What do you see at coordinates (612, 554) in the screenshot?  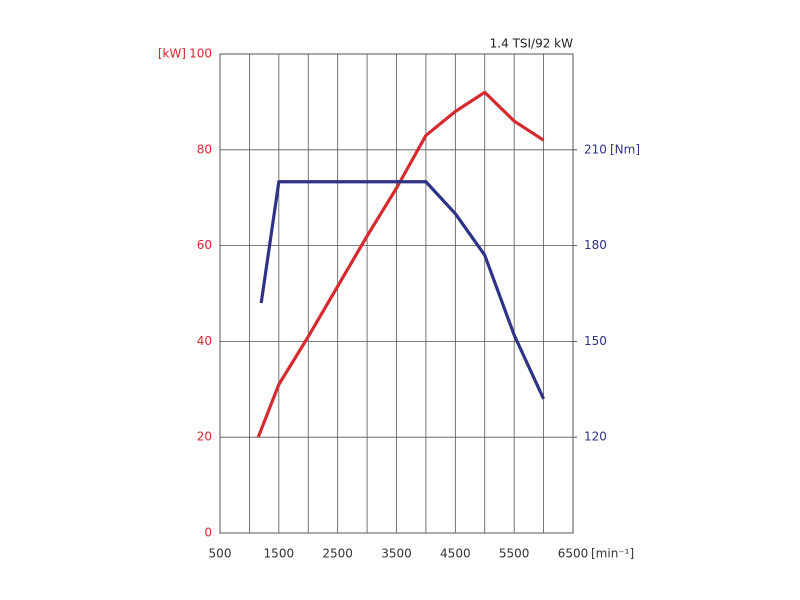 I see `x-unit: [min⁻¹]` at bounding box center [612, 554].